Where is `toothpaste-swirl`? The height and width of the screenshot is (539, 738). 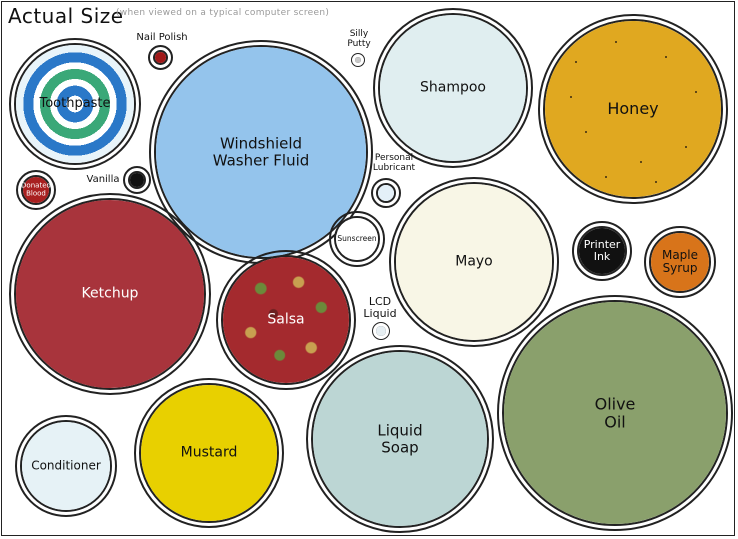 toothpaste-swirl is located at coordinates (75, 104).